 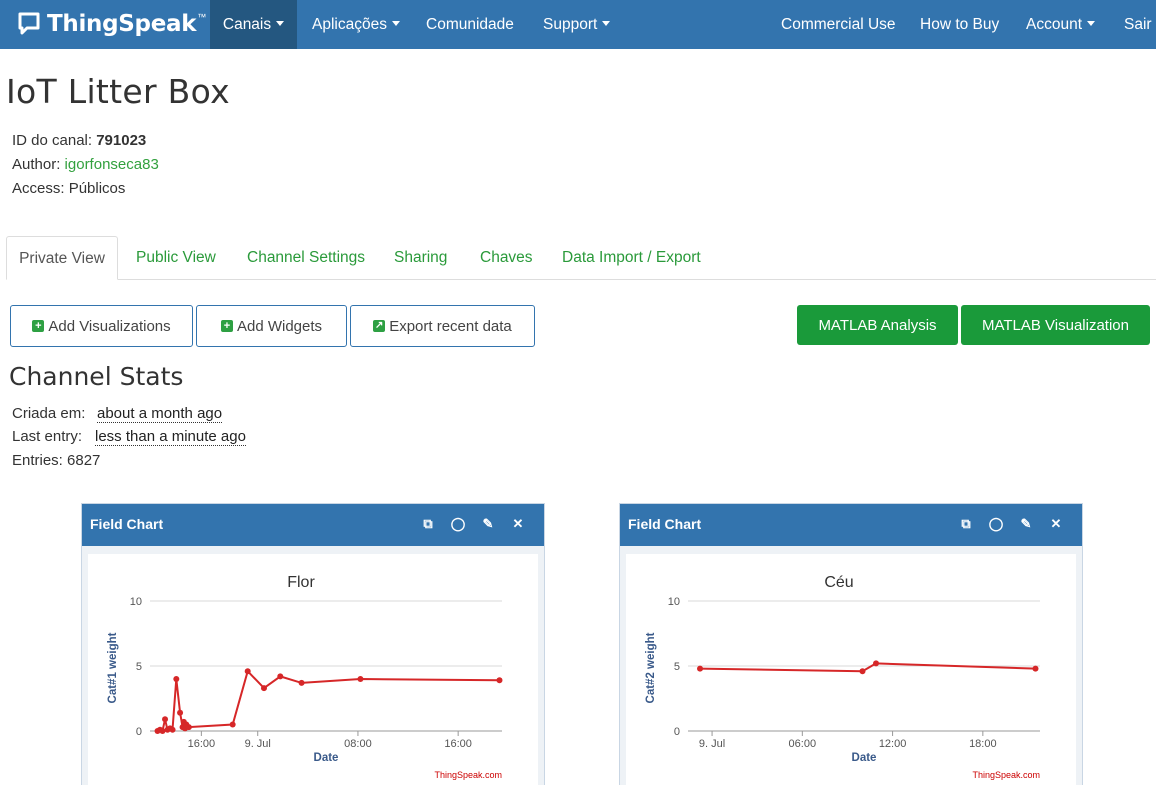 I want to click on stat-last-entry-label: Last entry:, so click(x=47, y=436).